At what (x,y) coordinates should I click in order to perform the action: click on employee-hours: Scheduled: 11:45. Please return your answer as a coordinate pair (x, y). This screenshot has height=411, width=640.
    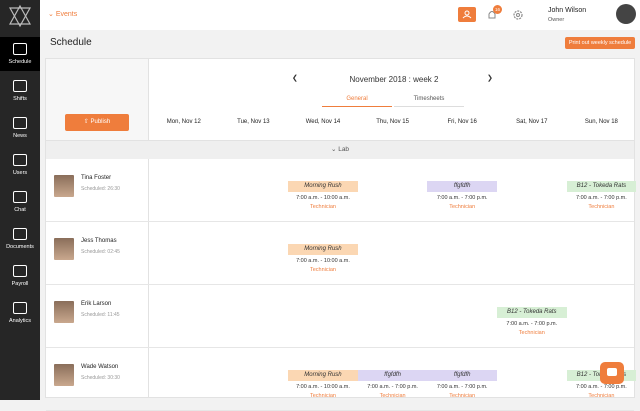
    Looking at the image, I should click on (100, 315).